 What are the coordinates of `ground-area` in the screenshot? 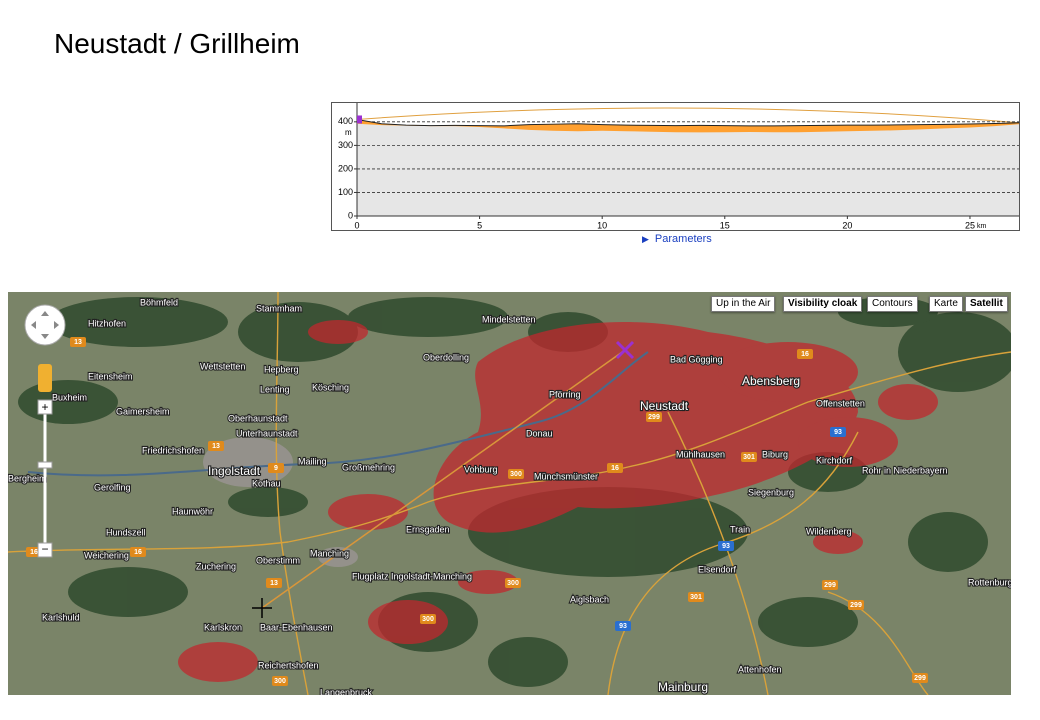 It's located at (688, 167).